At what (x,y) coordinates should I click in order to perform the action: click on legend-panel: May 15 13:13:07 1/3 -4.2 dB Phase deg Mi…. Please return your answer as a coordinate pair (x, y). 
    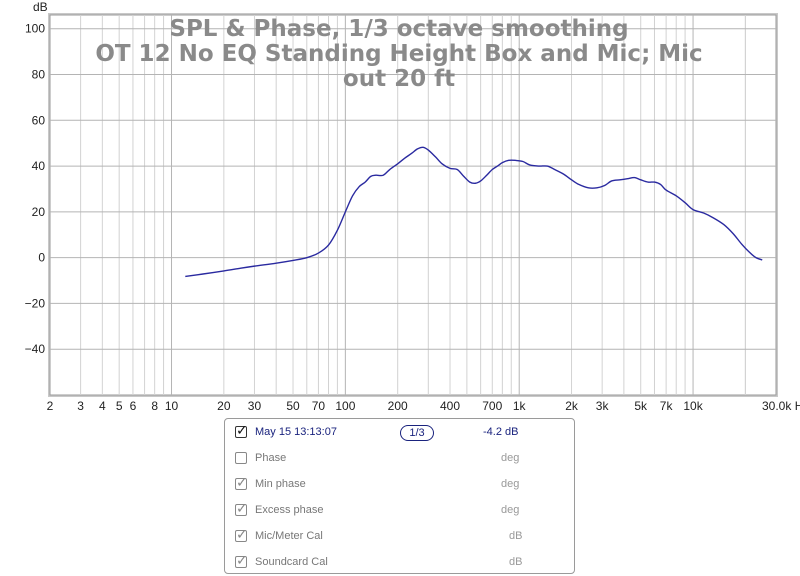
    Looking at the image, I should click on (399, 496).